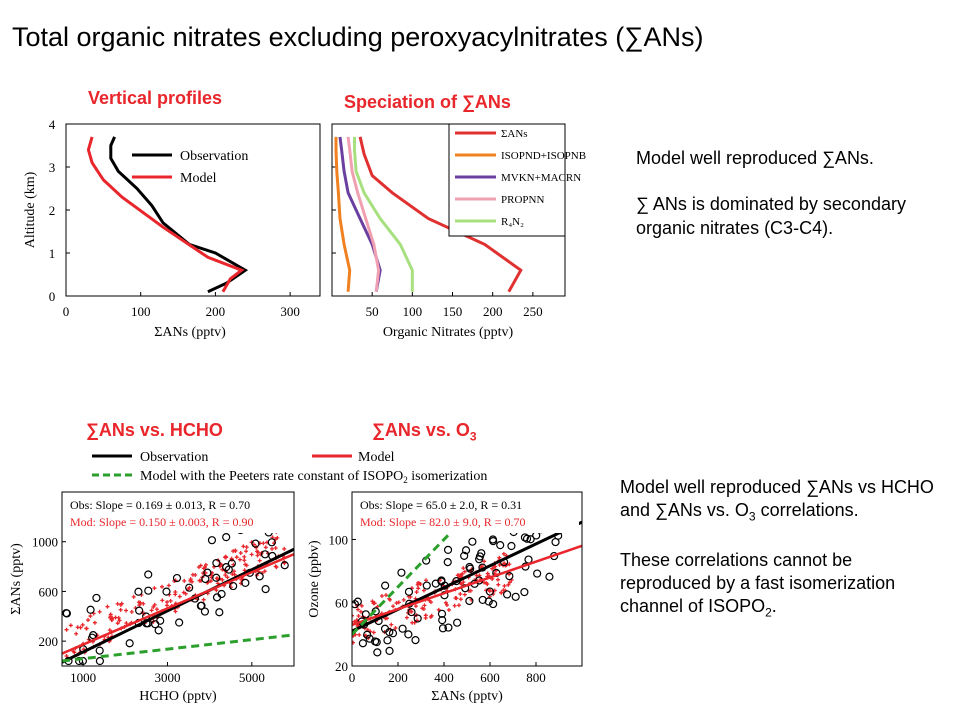  Describe the element at coordinates (341, 603) in the screenshot. I see `o3-y-tick-label: 60` at that location.